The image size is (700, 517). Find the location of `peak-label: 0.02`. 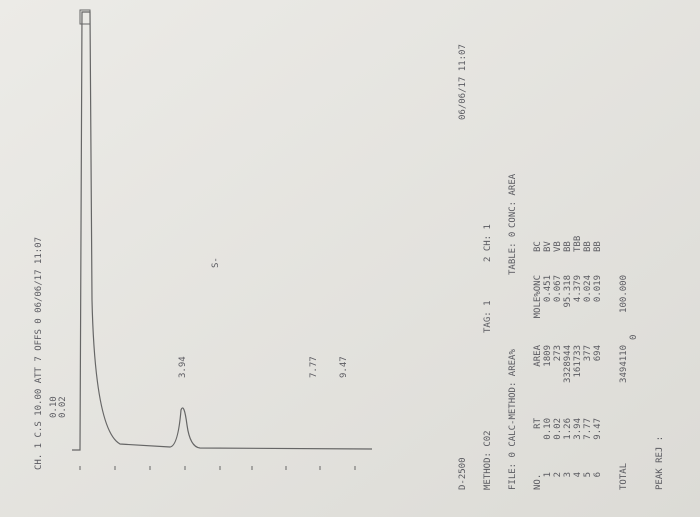

peak-label: 0.02 is located at coordinates (63, 407).